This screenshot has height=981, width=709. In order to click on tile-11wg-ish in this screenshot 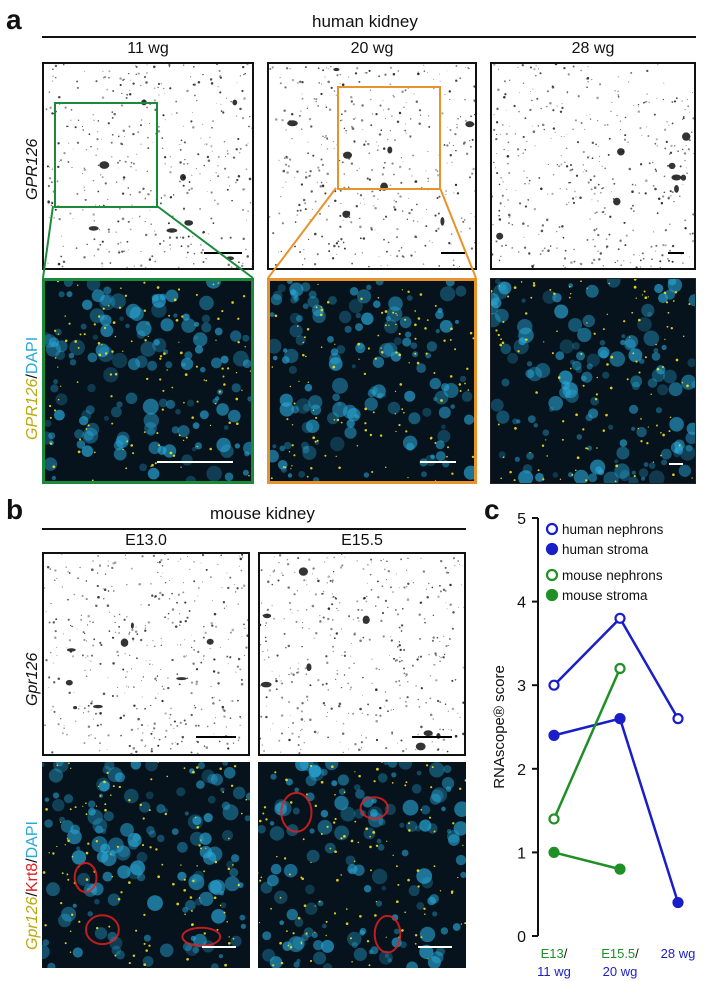, I will do `click(148, 166)`.